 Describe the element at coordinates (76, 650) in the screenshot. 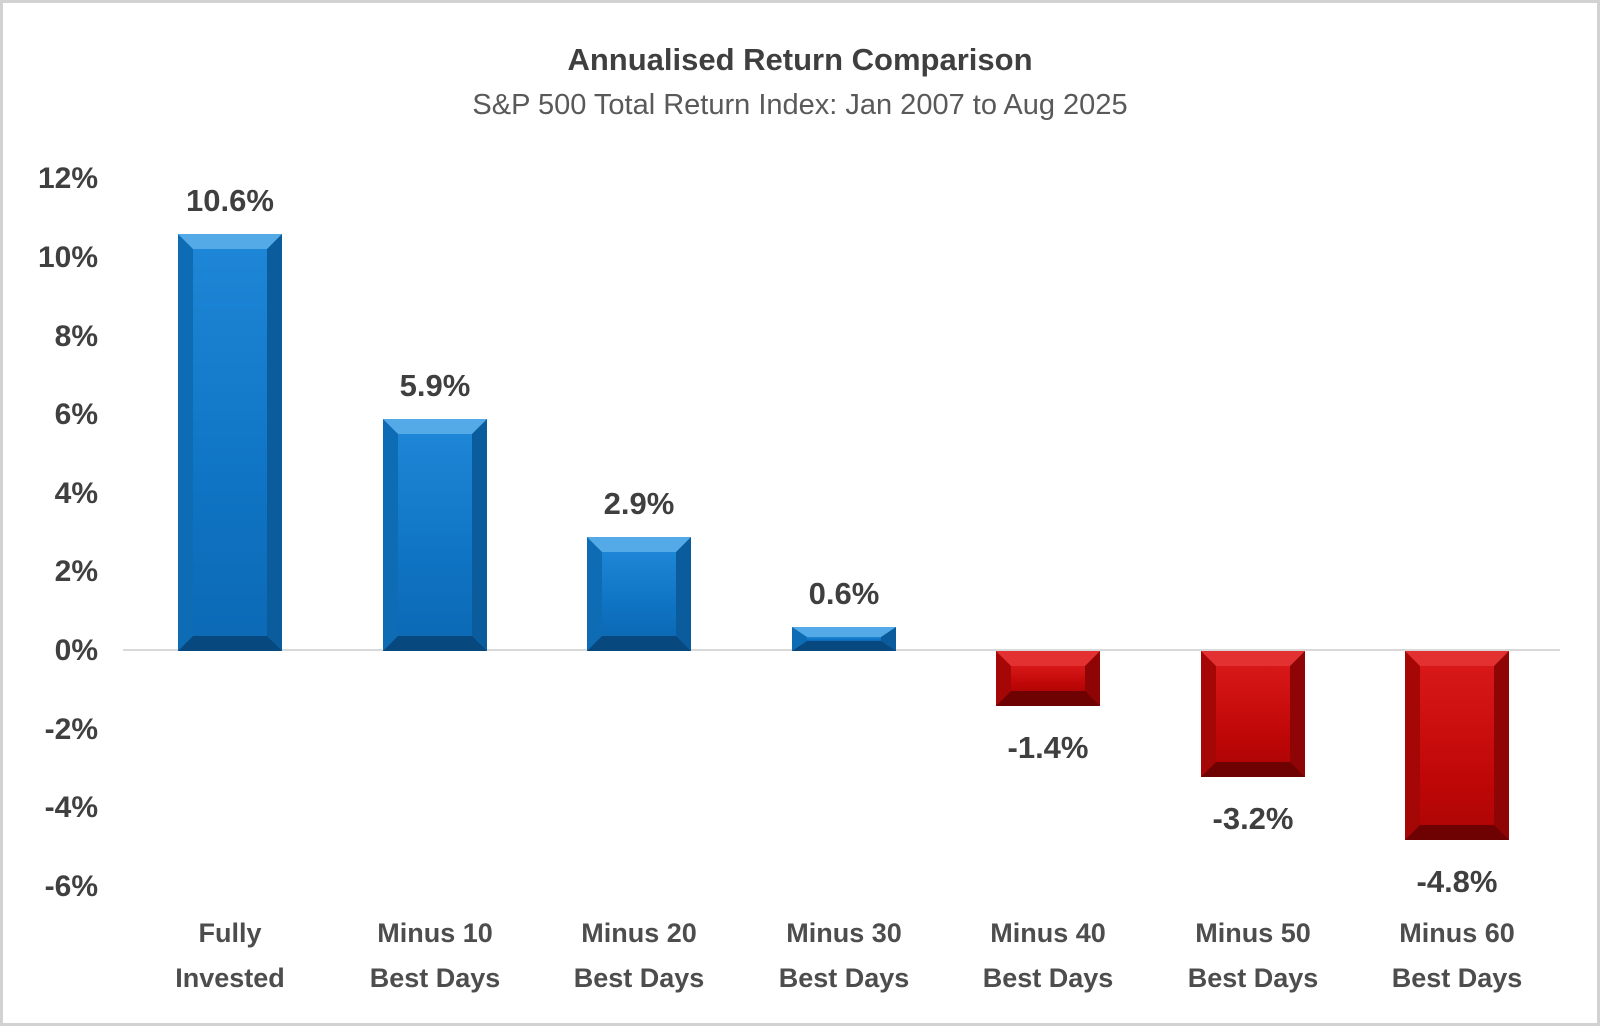

I see `y-axis-tick-label-0pct: 0%` at that location.